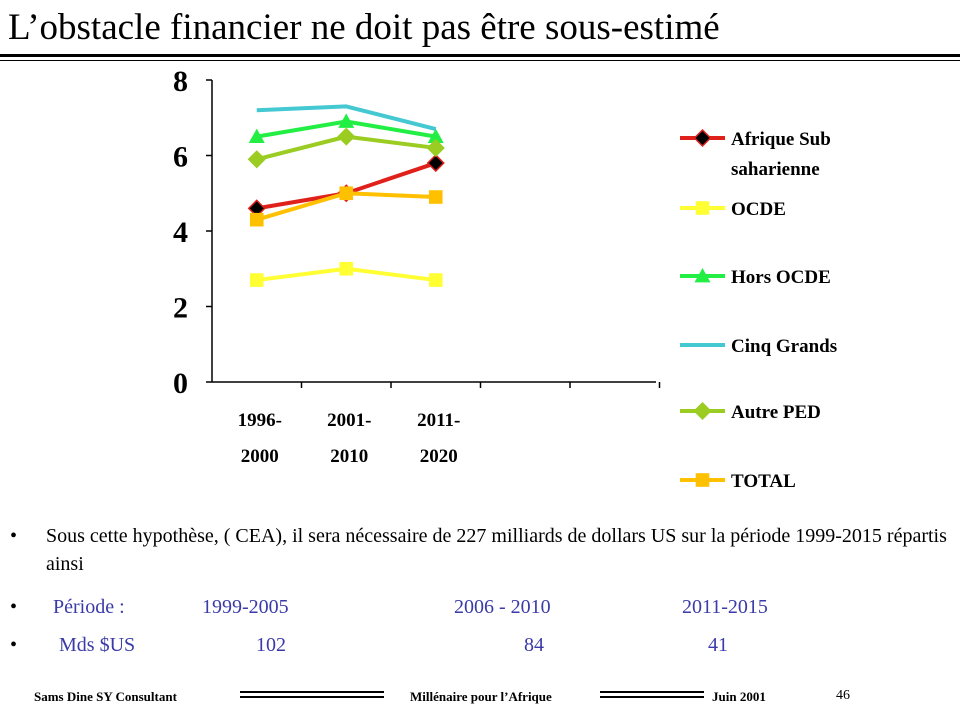  What do you see at coordinates (781, 277) in the screenshot?
I see `legend-label-2: Hors OCDE` at bounding box center [781, 277].